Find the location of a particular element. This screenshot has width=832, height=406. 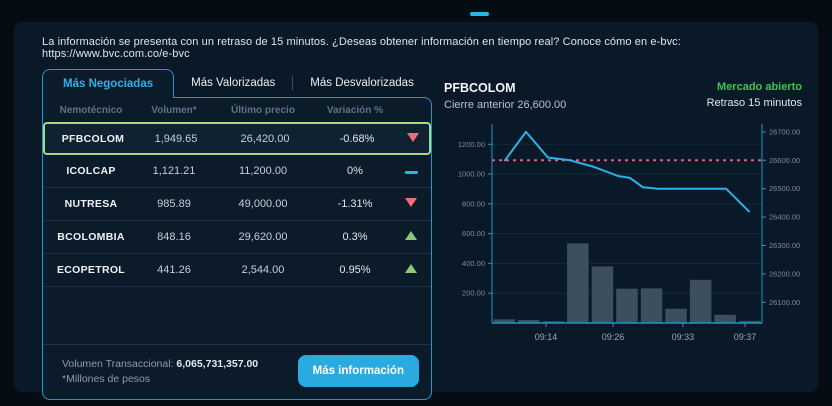

right-axis-label: 26300.00 is located at coordinates (784, 245).